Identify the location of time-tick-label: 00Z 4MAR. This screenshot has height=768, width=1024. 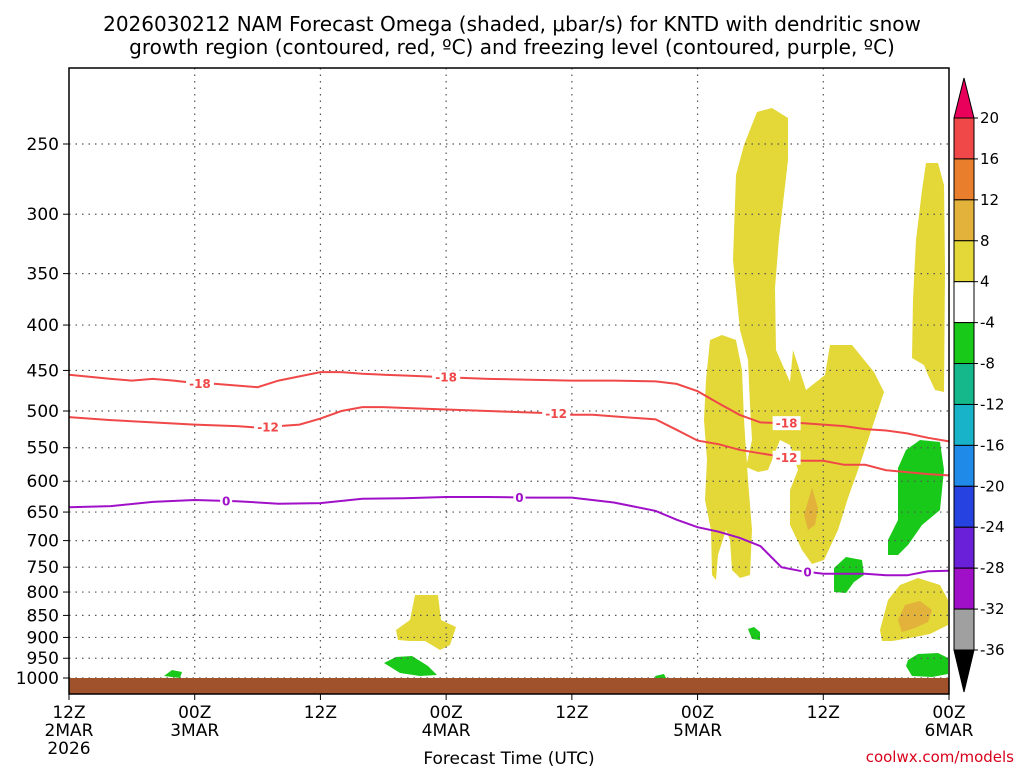
(446, 722).